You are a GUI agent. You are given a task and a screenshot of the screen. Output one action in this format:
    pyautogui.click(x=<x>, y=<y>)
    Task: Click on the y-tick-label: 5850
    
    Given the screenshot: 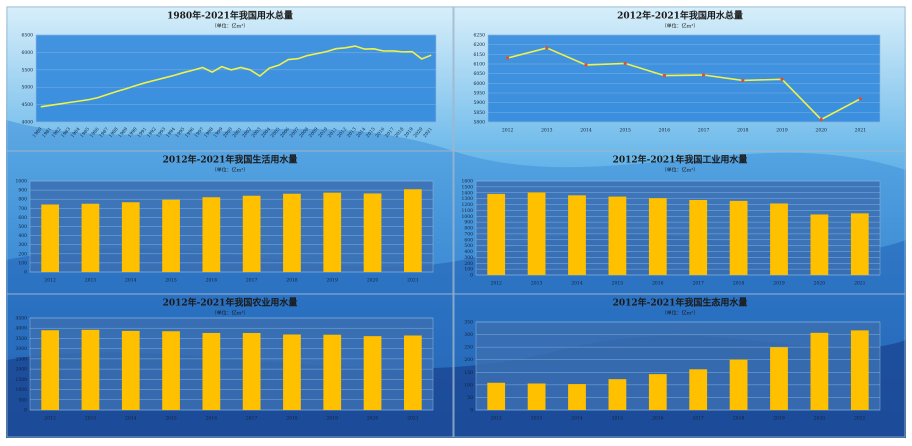 What is the action you would take?
    pyautogui.click(x=480, y=113)
    